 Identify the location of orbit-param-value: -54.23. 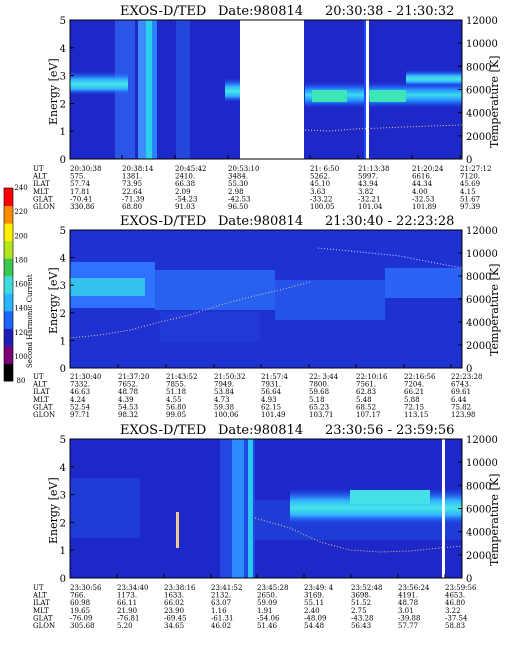
(186, 199).